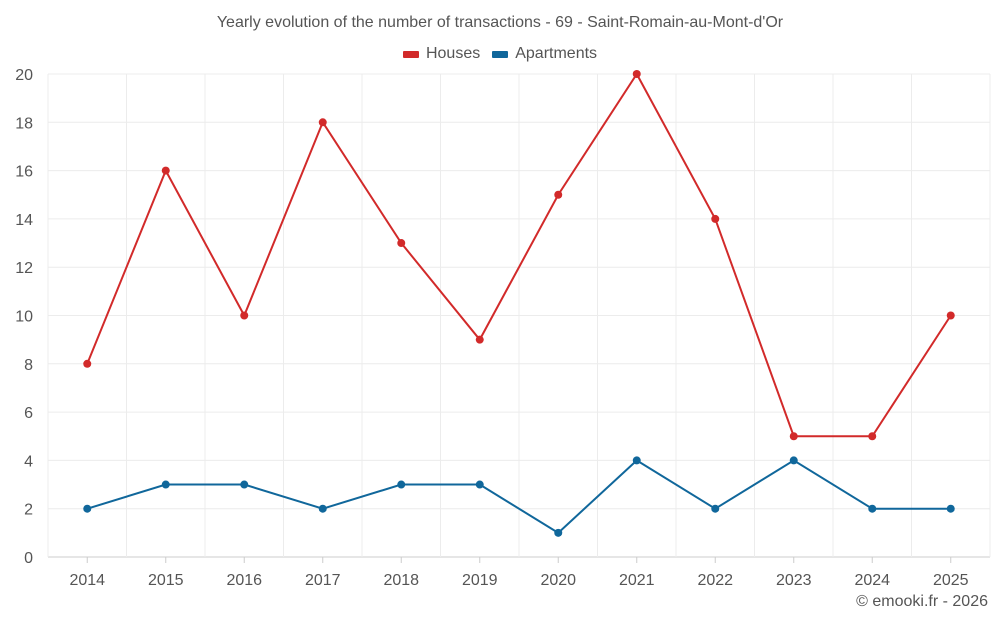 The image size is (1000, 625). I want to click on data-point-apartments-2016, so click(244, 484).